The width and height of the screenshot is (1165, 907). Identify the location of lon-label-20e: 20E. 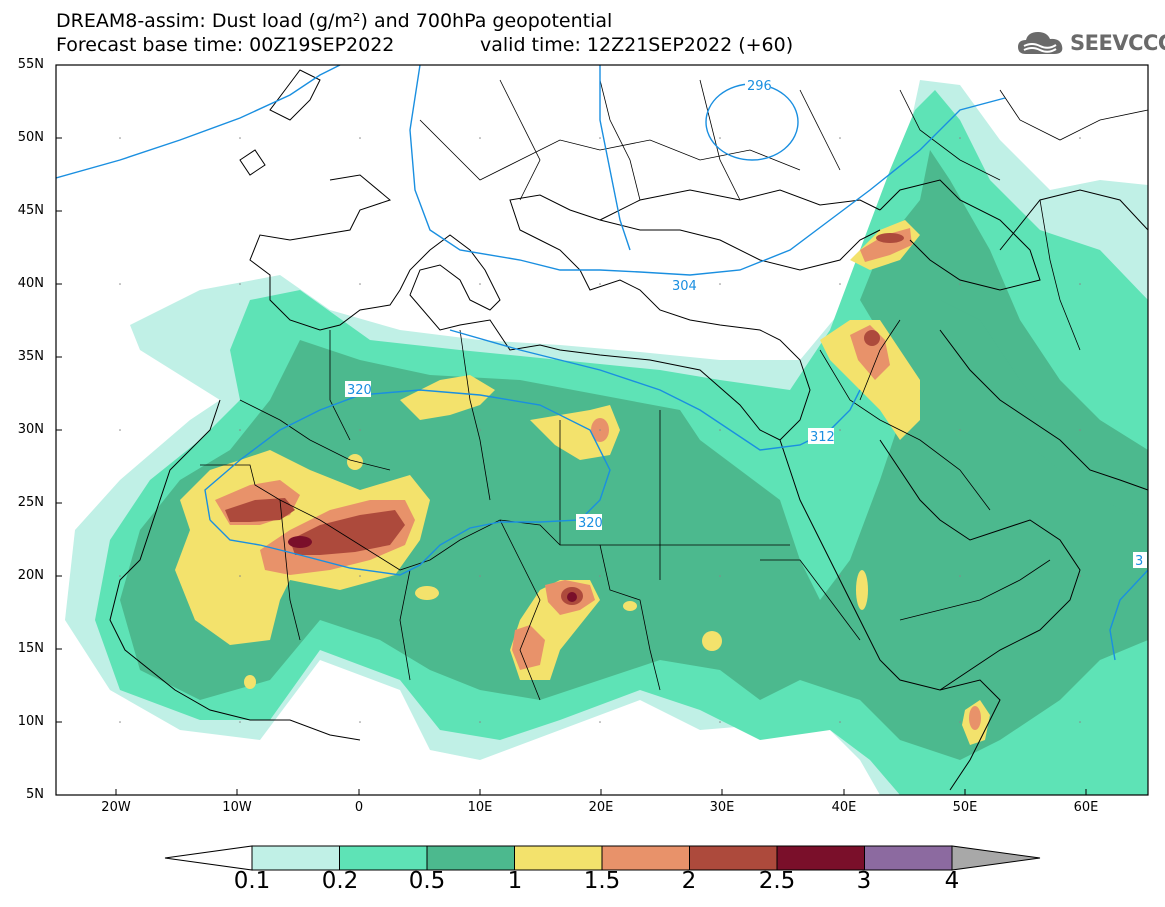
(601, 807).